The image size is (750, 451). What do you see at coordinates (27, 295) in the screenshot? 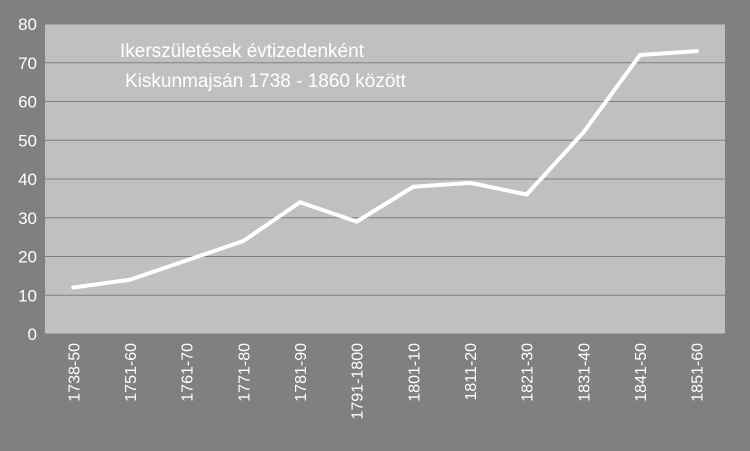
I see `y-tick-label: 10` at bounding box center [27, 295].